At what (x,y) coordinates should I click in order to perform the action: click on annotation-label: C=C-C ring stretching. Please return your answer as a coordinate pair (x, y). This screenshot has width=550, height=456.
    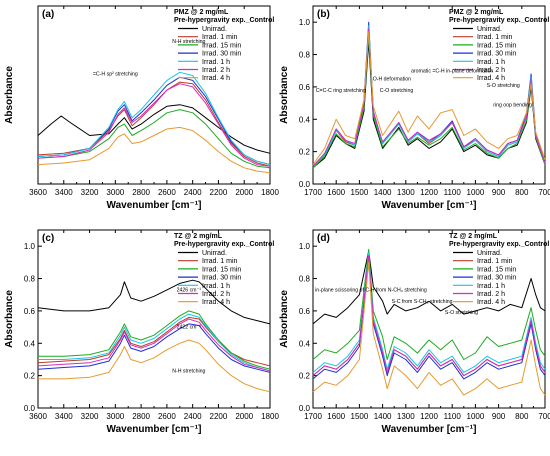
    Looking at the image, I should click on (341, 91).